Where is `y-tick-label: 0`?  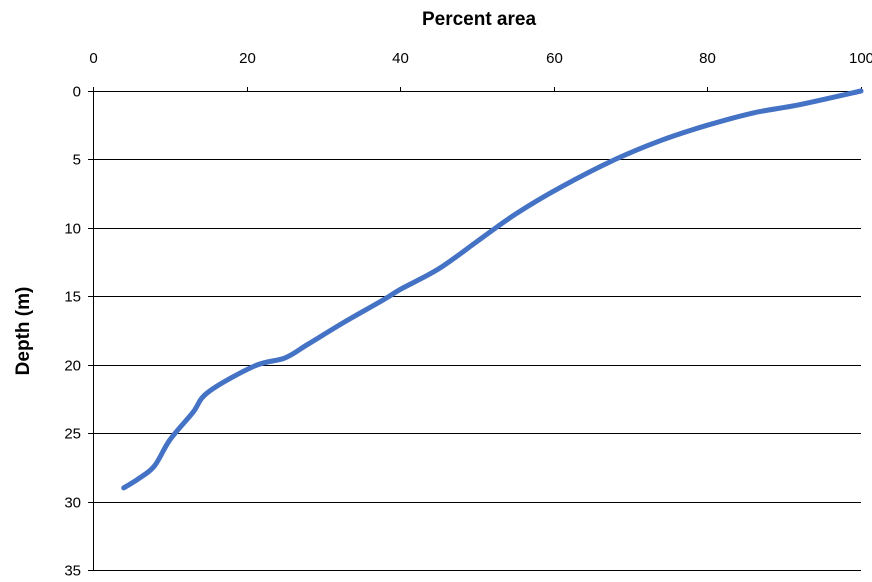 y-tick-label: 0 is located at coordinates (77, 92).